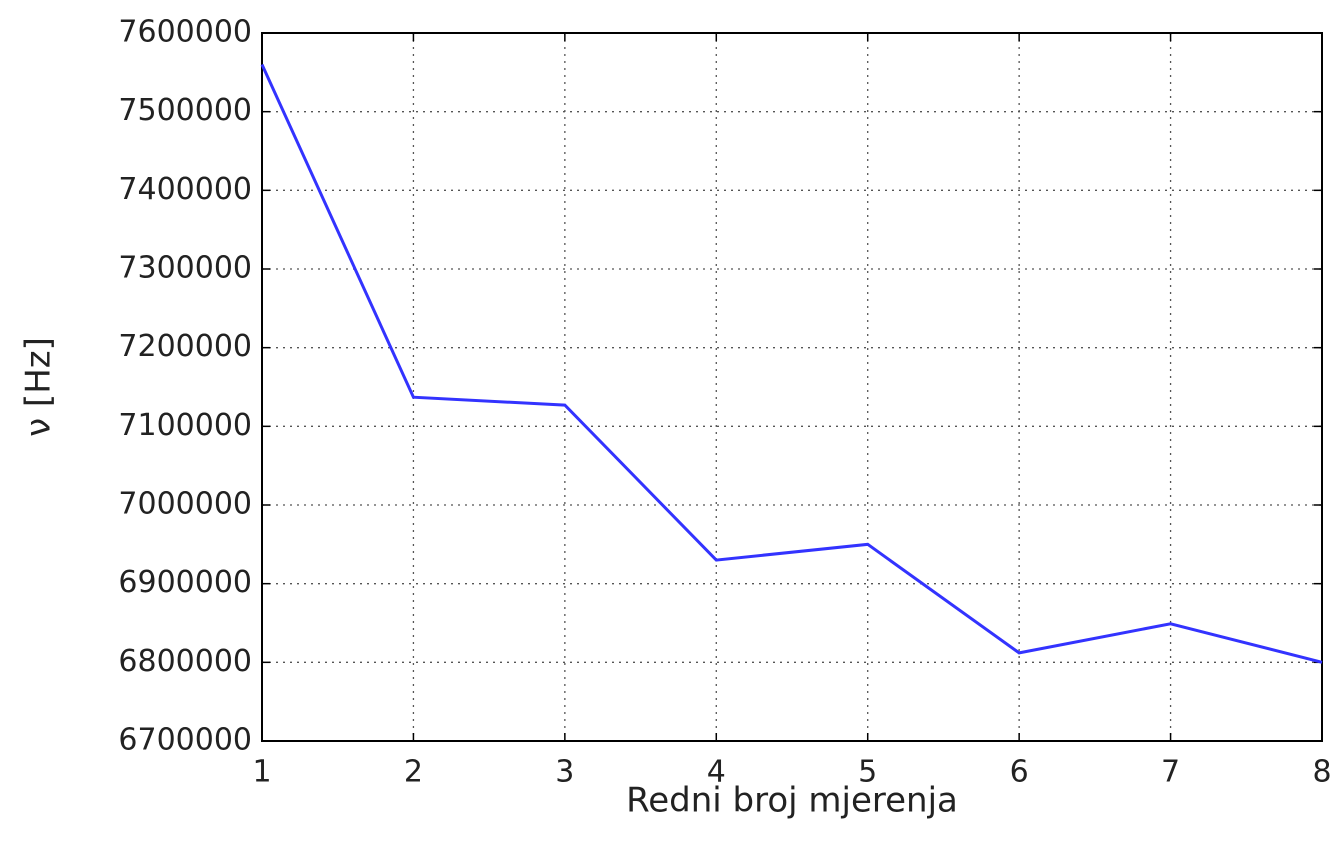  Describe the element at coordinates (716, 772) in the screenshot. I see `x-tick-label: 4` at that location.